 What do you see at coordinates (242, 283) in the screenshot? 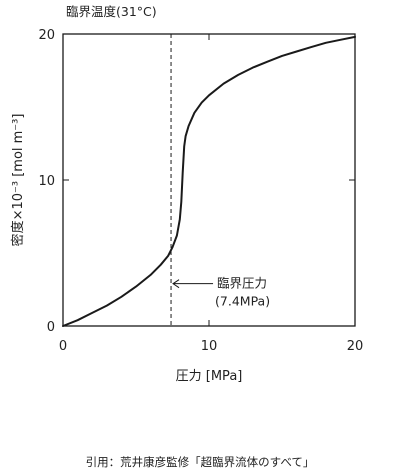
I see `annotation-label-name: 臨界圧力` at bounding box center [242, 283].